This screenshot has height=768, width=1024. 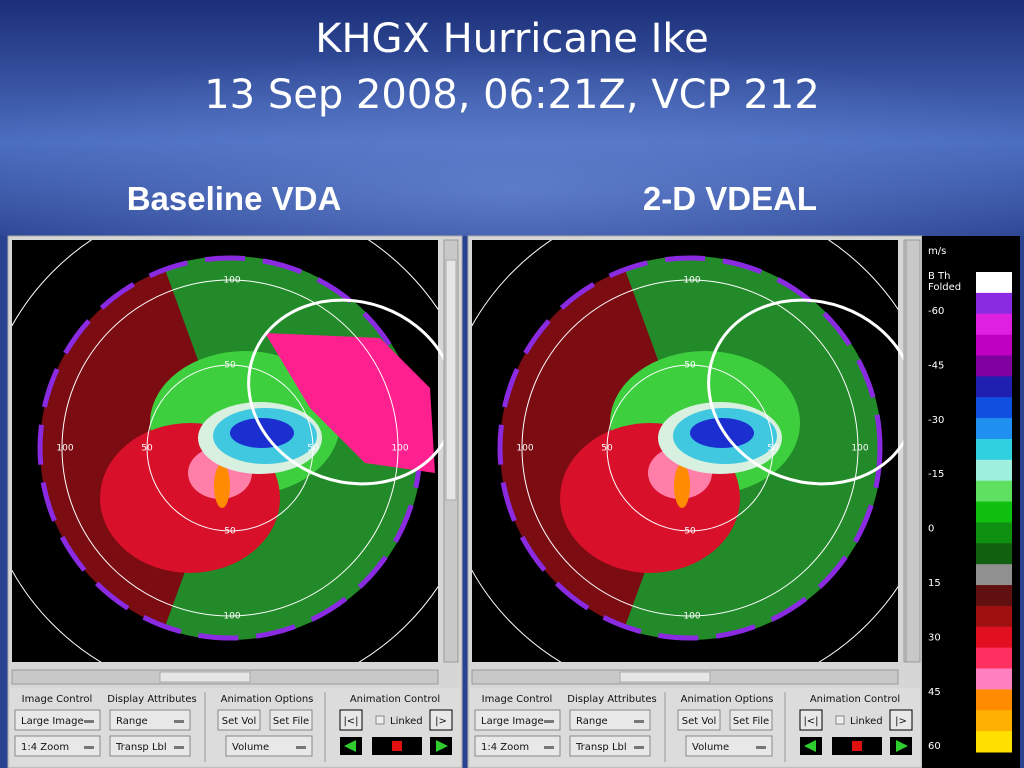 I want to click on stop-icon, so click(x=397, y=746).